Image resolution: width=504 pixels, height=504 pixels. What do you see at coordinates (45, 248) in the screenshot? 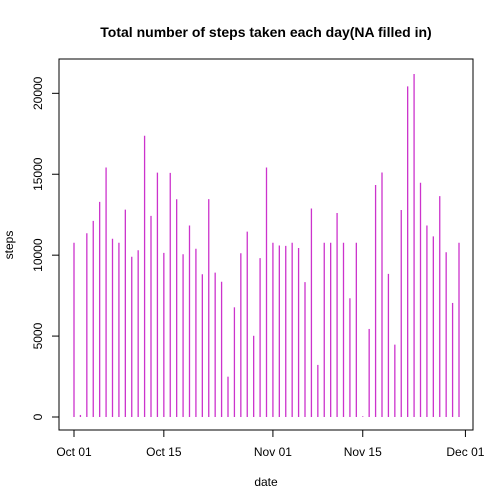
I see `y-axis: 0 5000 10000 15000 20000` at bounding box center [45, 248].